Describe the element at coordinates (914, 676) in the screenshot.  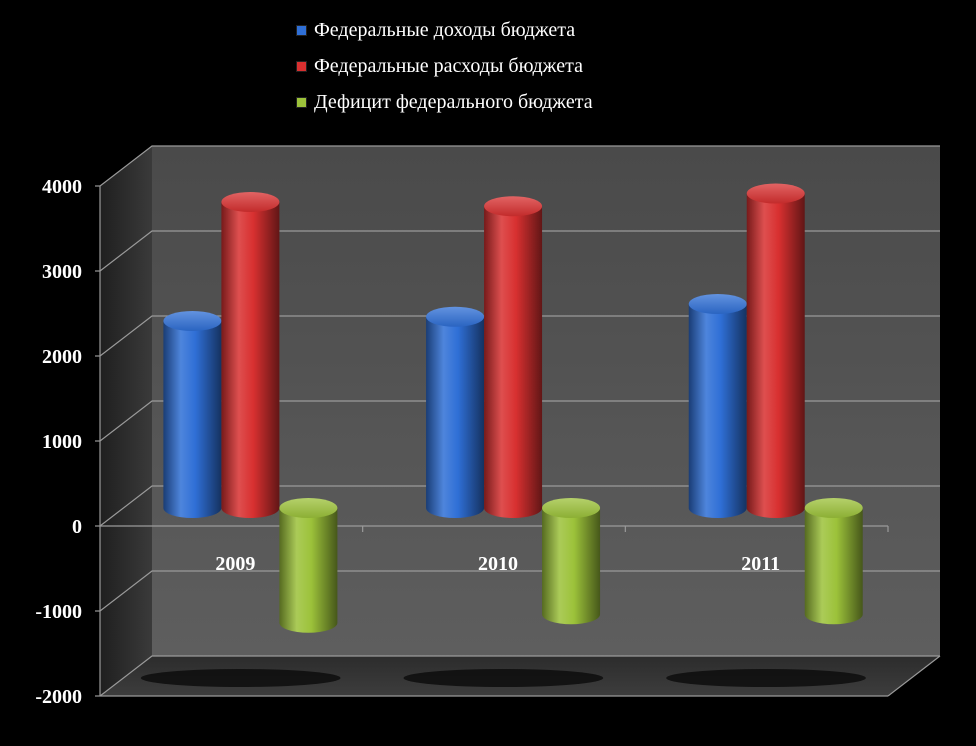
I see `floor-edge` at that location.